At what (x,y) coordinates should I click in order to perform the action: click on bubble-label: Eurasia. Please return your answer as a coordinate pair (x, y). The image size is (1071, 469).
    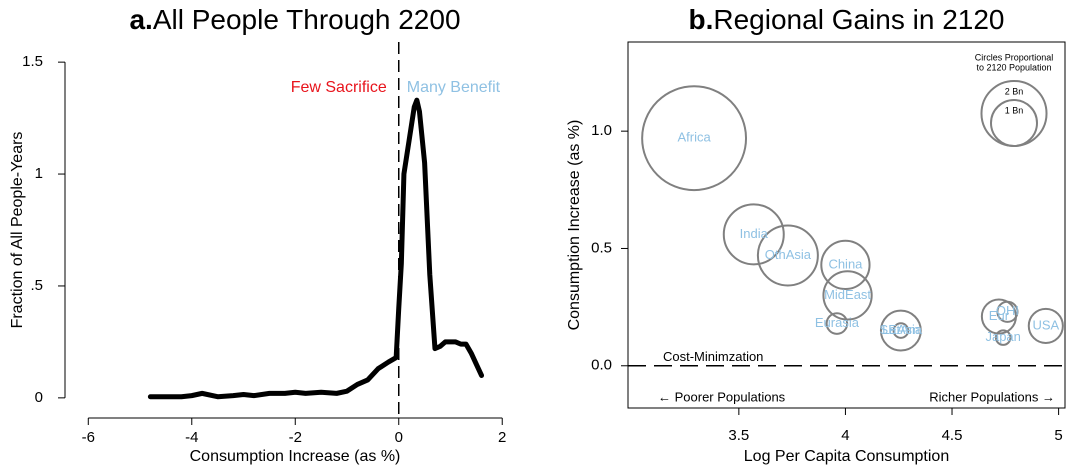
    Looking at the image, I should click on (837, 322).